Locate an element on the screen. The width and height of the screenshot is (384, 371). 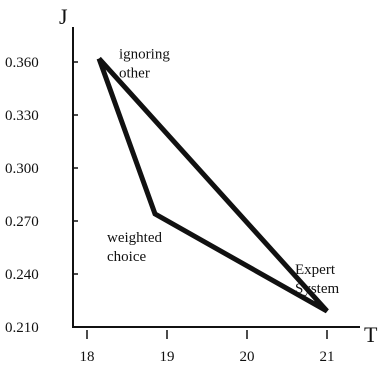
y-tick-label: 0.300 is located at coordinates (22, 169).